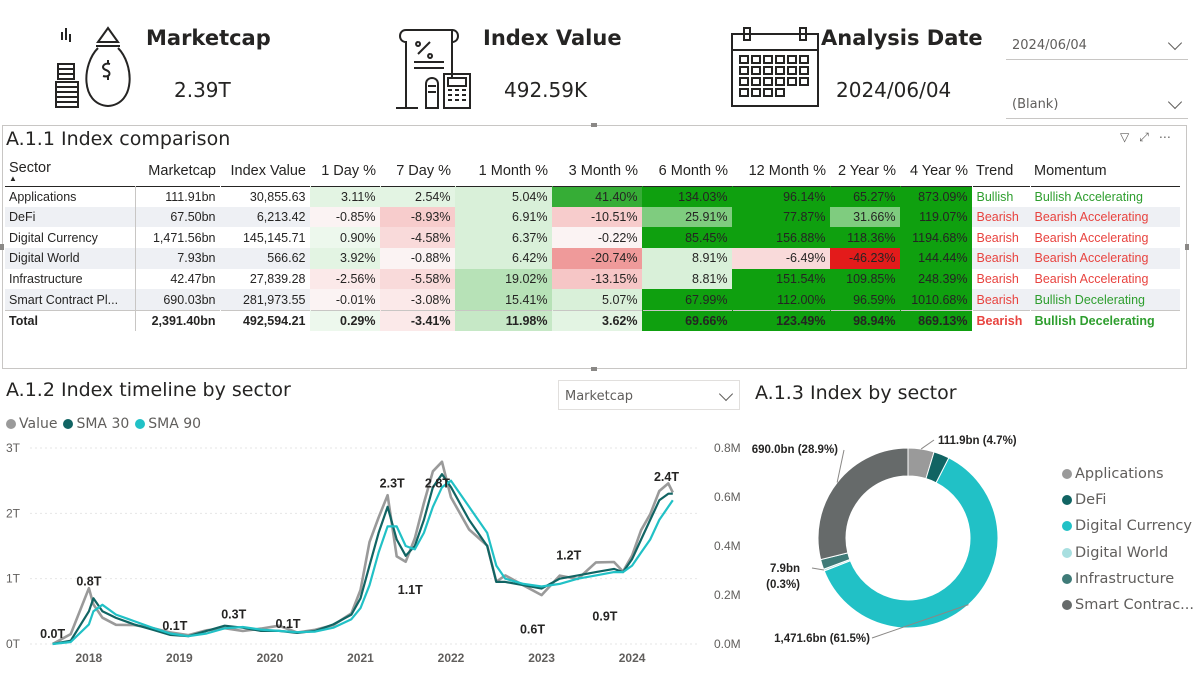 The height and width of the screenshot is (673, 1200). What do you see at coordinates (727, 644) in the screenshot?
I see `y2-tick-label: 0.0M` at bounding box center [727, 644].